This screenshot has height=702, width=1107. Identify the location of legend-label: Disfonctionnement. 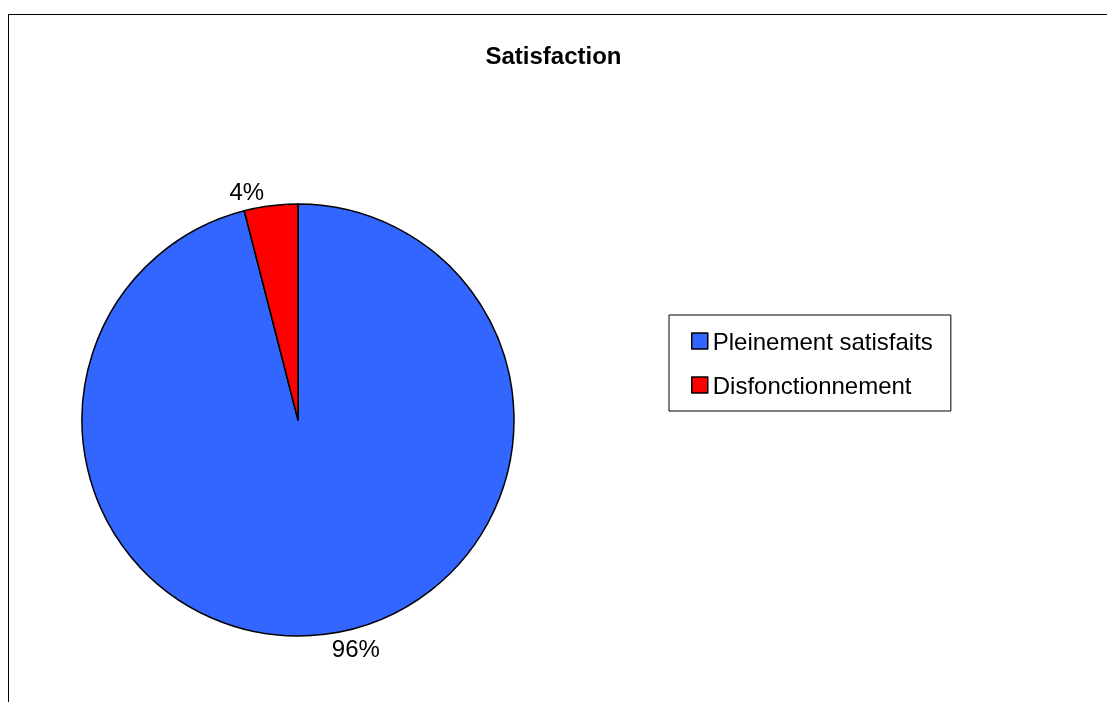
(812, 385).